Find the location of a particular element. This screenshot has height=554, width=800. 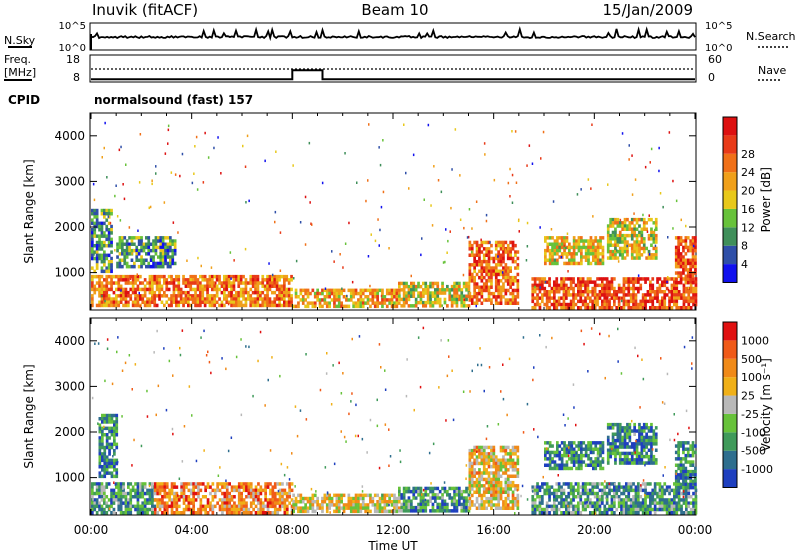

station-title: Inuvik (fitACF) is located at coordinates (145, 10).